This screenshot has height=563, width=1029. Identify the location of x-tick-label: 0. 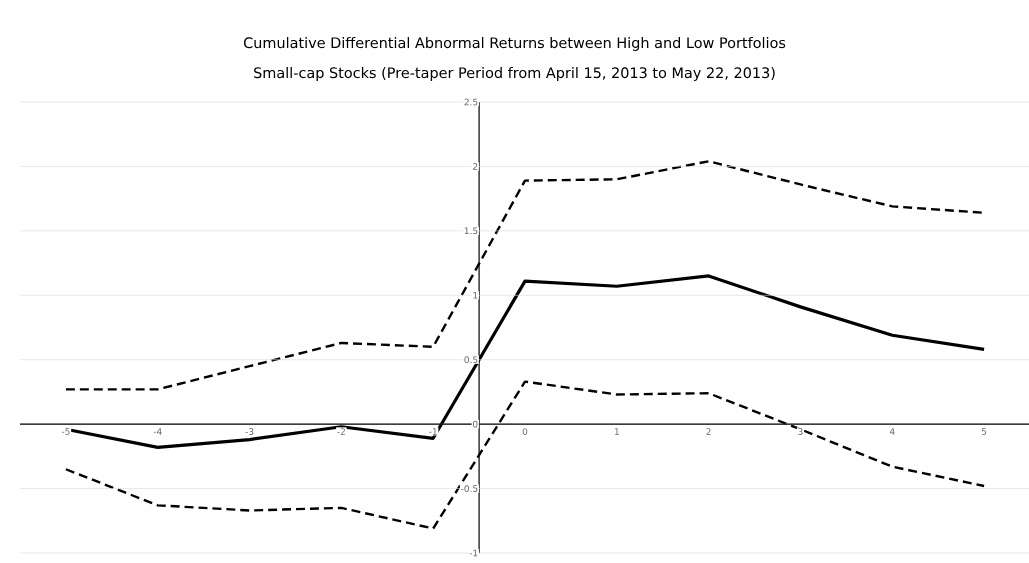
(525, 431).